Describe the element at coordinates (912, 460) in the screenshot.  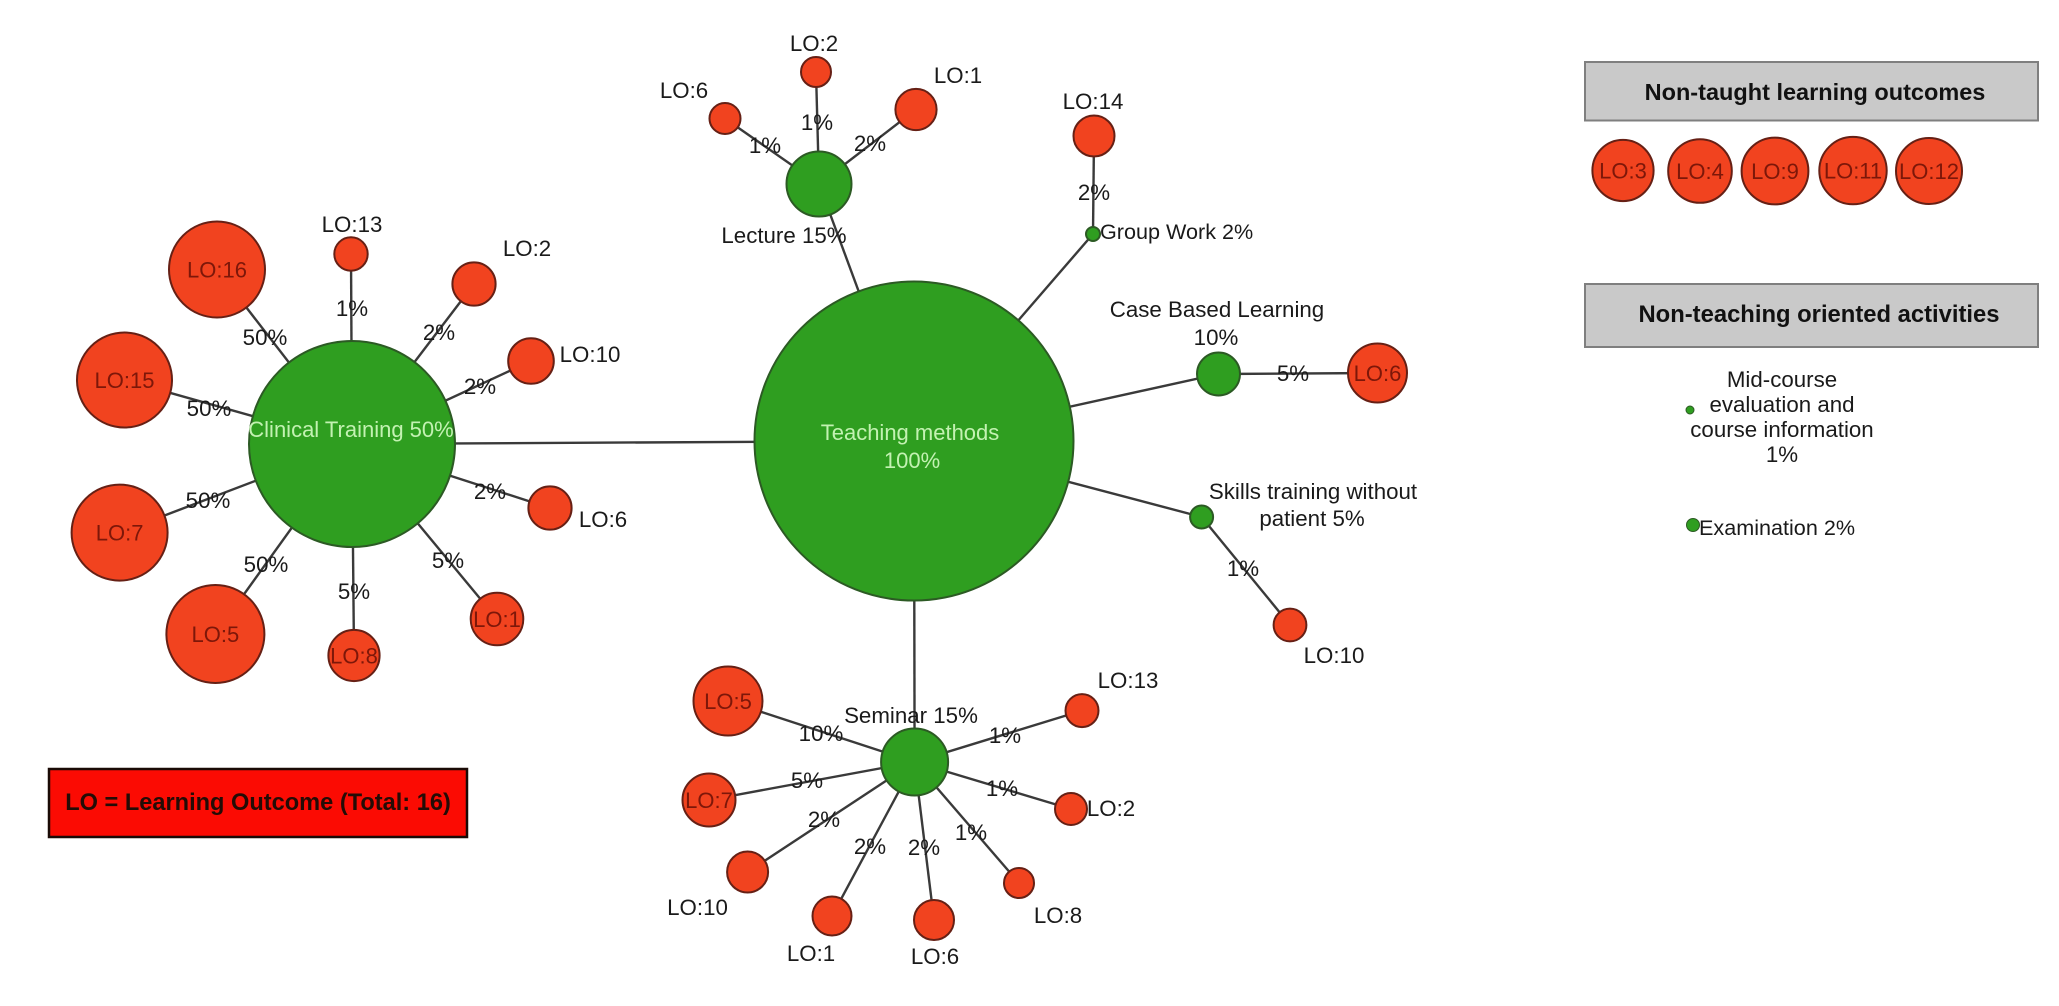
I see `svg-text: 100%` at that location.